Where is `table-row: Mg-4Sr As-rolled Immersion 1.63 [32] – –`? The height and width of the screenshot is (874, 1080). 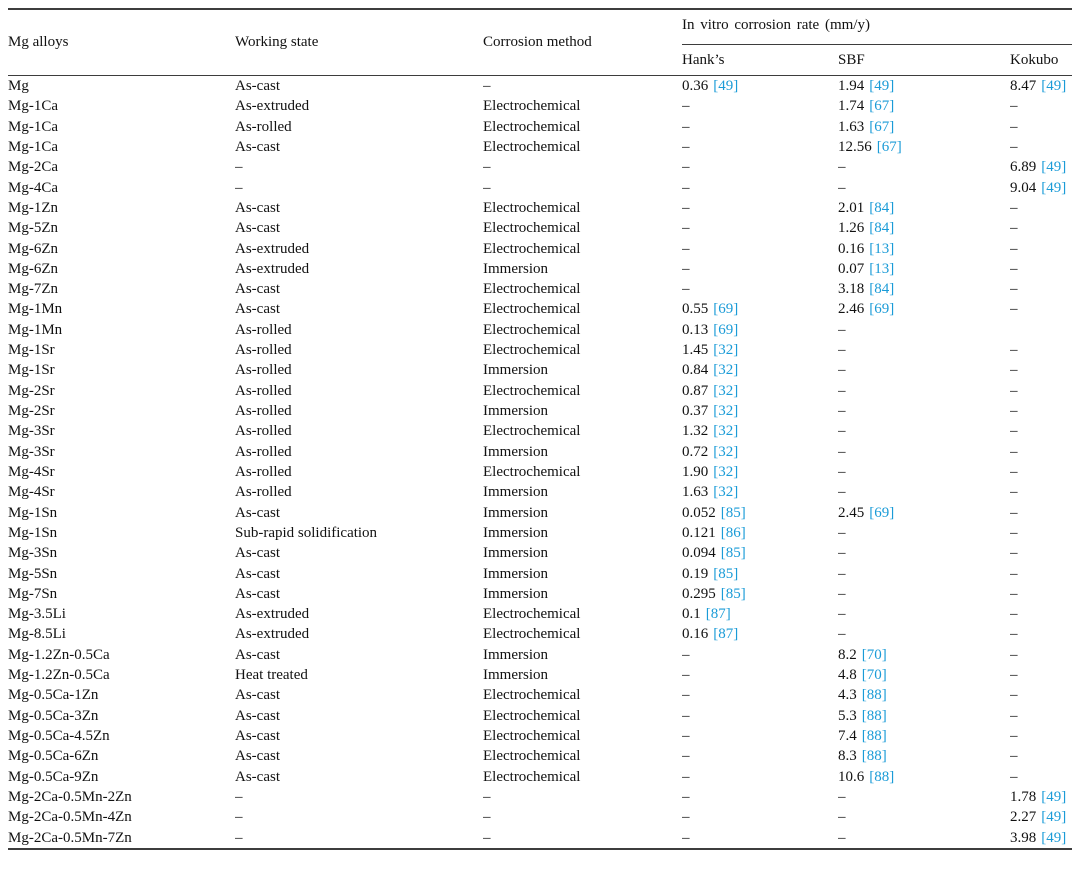 table-row: Mg-4Sr As-rolled Immersion 1.63 [32] – – is located at coordinates (540, 492).